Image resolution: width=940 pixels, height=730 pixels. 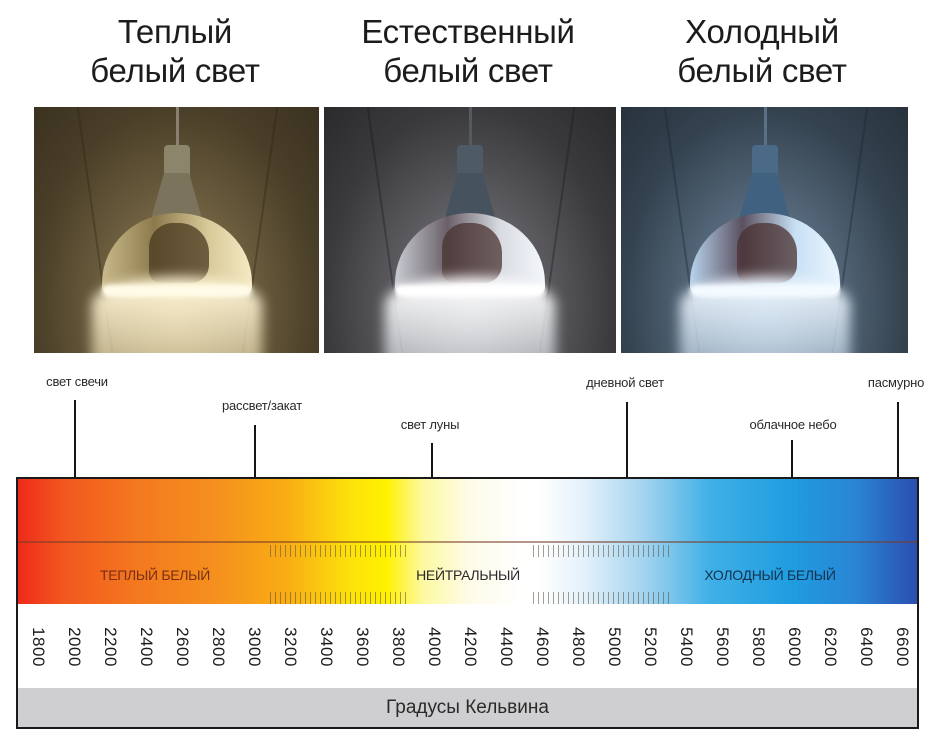 What do you see at coordinates (340, 598) in the screenshot?
I see `transition-hatch-warm-neutral-bottom` at bounding box center [340, 598].